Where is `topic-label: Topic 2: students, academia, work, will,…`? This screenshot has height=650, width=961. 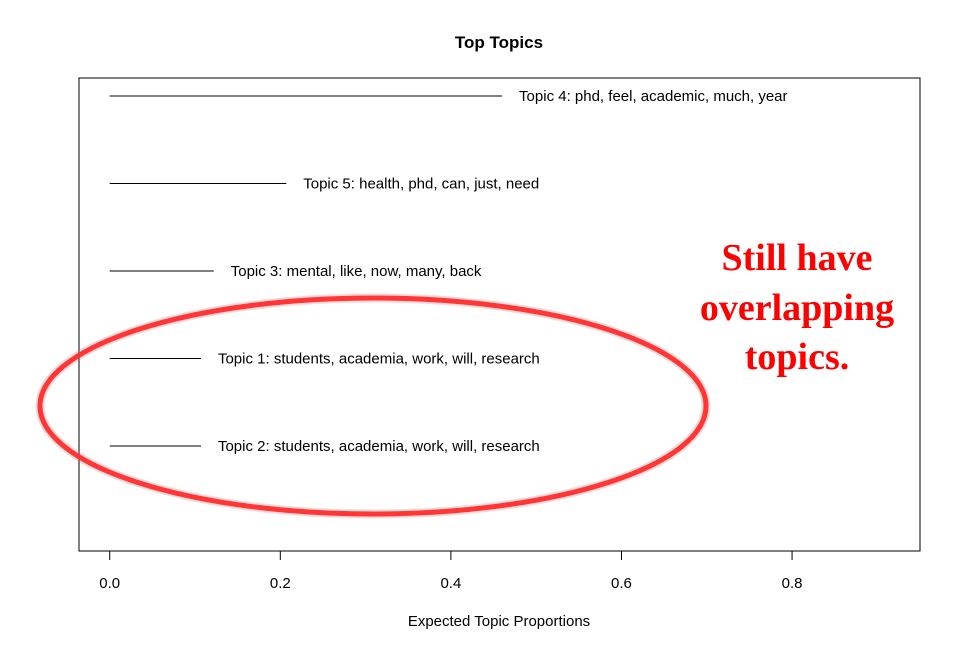
topic-label: Topic 2: students, academia, work, will,… is located at coordinates (379, 446).